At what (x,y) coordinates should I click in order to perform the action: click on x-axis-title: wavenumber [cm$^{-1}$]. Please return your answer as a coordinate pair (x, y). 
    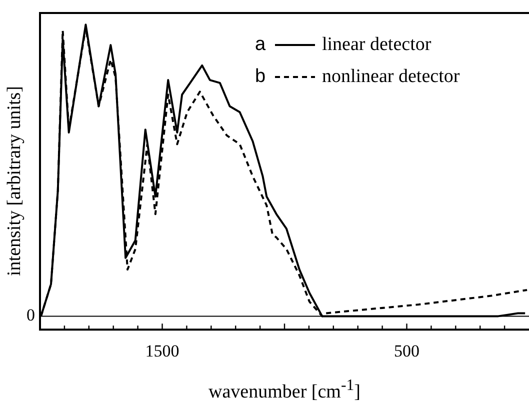
    Looking at the image, I should click on (285, 389).